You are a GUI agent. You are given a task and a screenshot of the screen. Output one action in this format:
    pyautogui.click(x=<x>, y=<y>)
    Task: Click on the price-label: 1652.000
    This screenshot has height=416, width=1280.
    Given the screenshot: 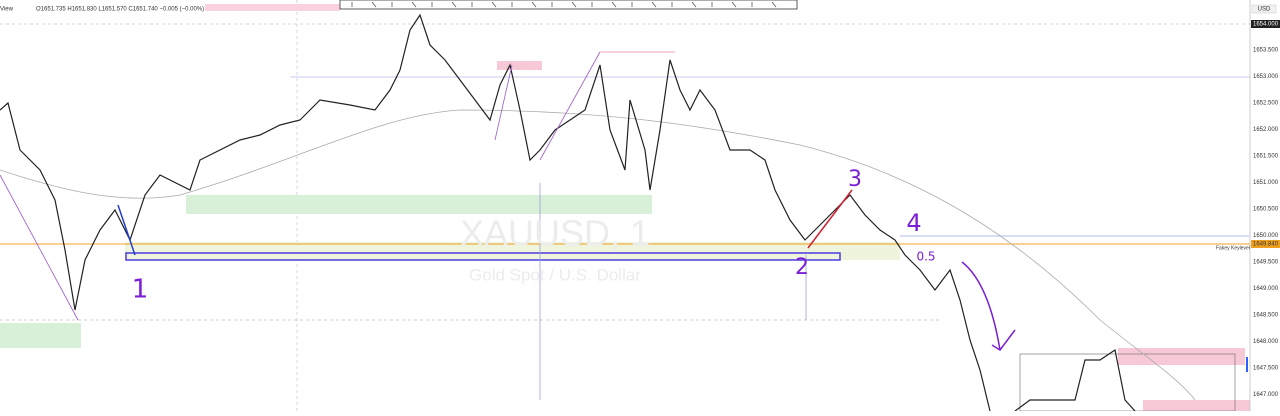 What is the action you would take?
    pyautogui.click(x=1266, y=130)
    